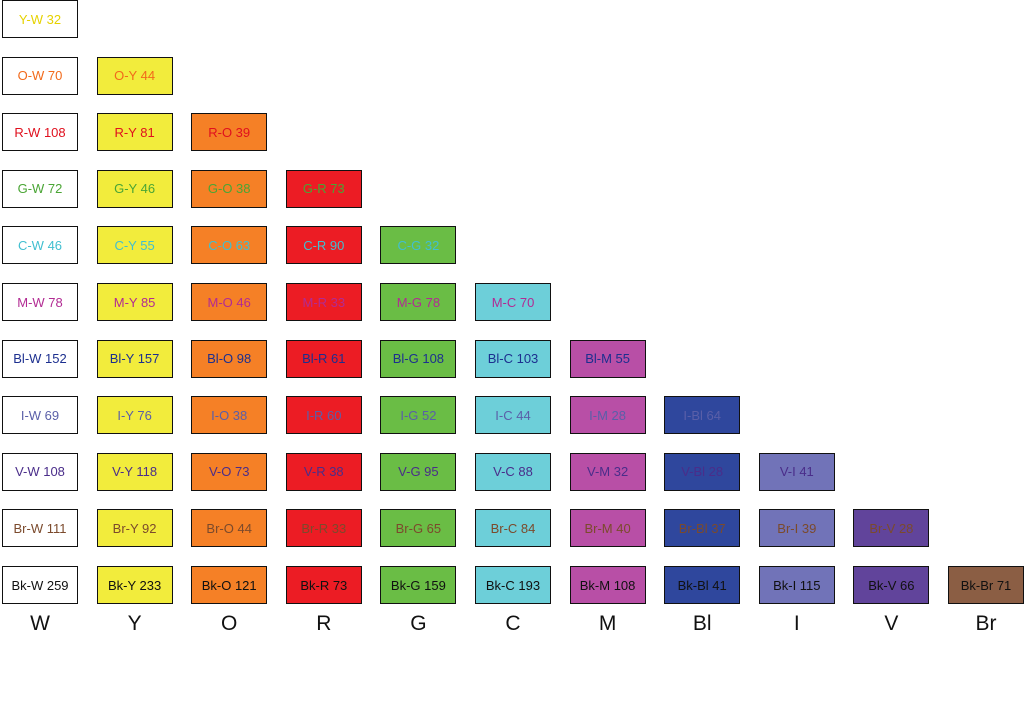  Describe the element at coordinates (891, 585) in the screenshot. I see `pair-cell-bk-v: Bk-V 66` at that location.